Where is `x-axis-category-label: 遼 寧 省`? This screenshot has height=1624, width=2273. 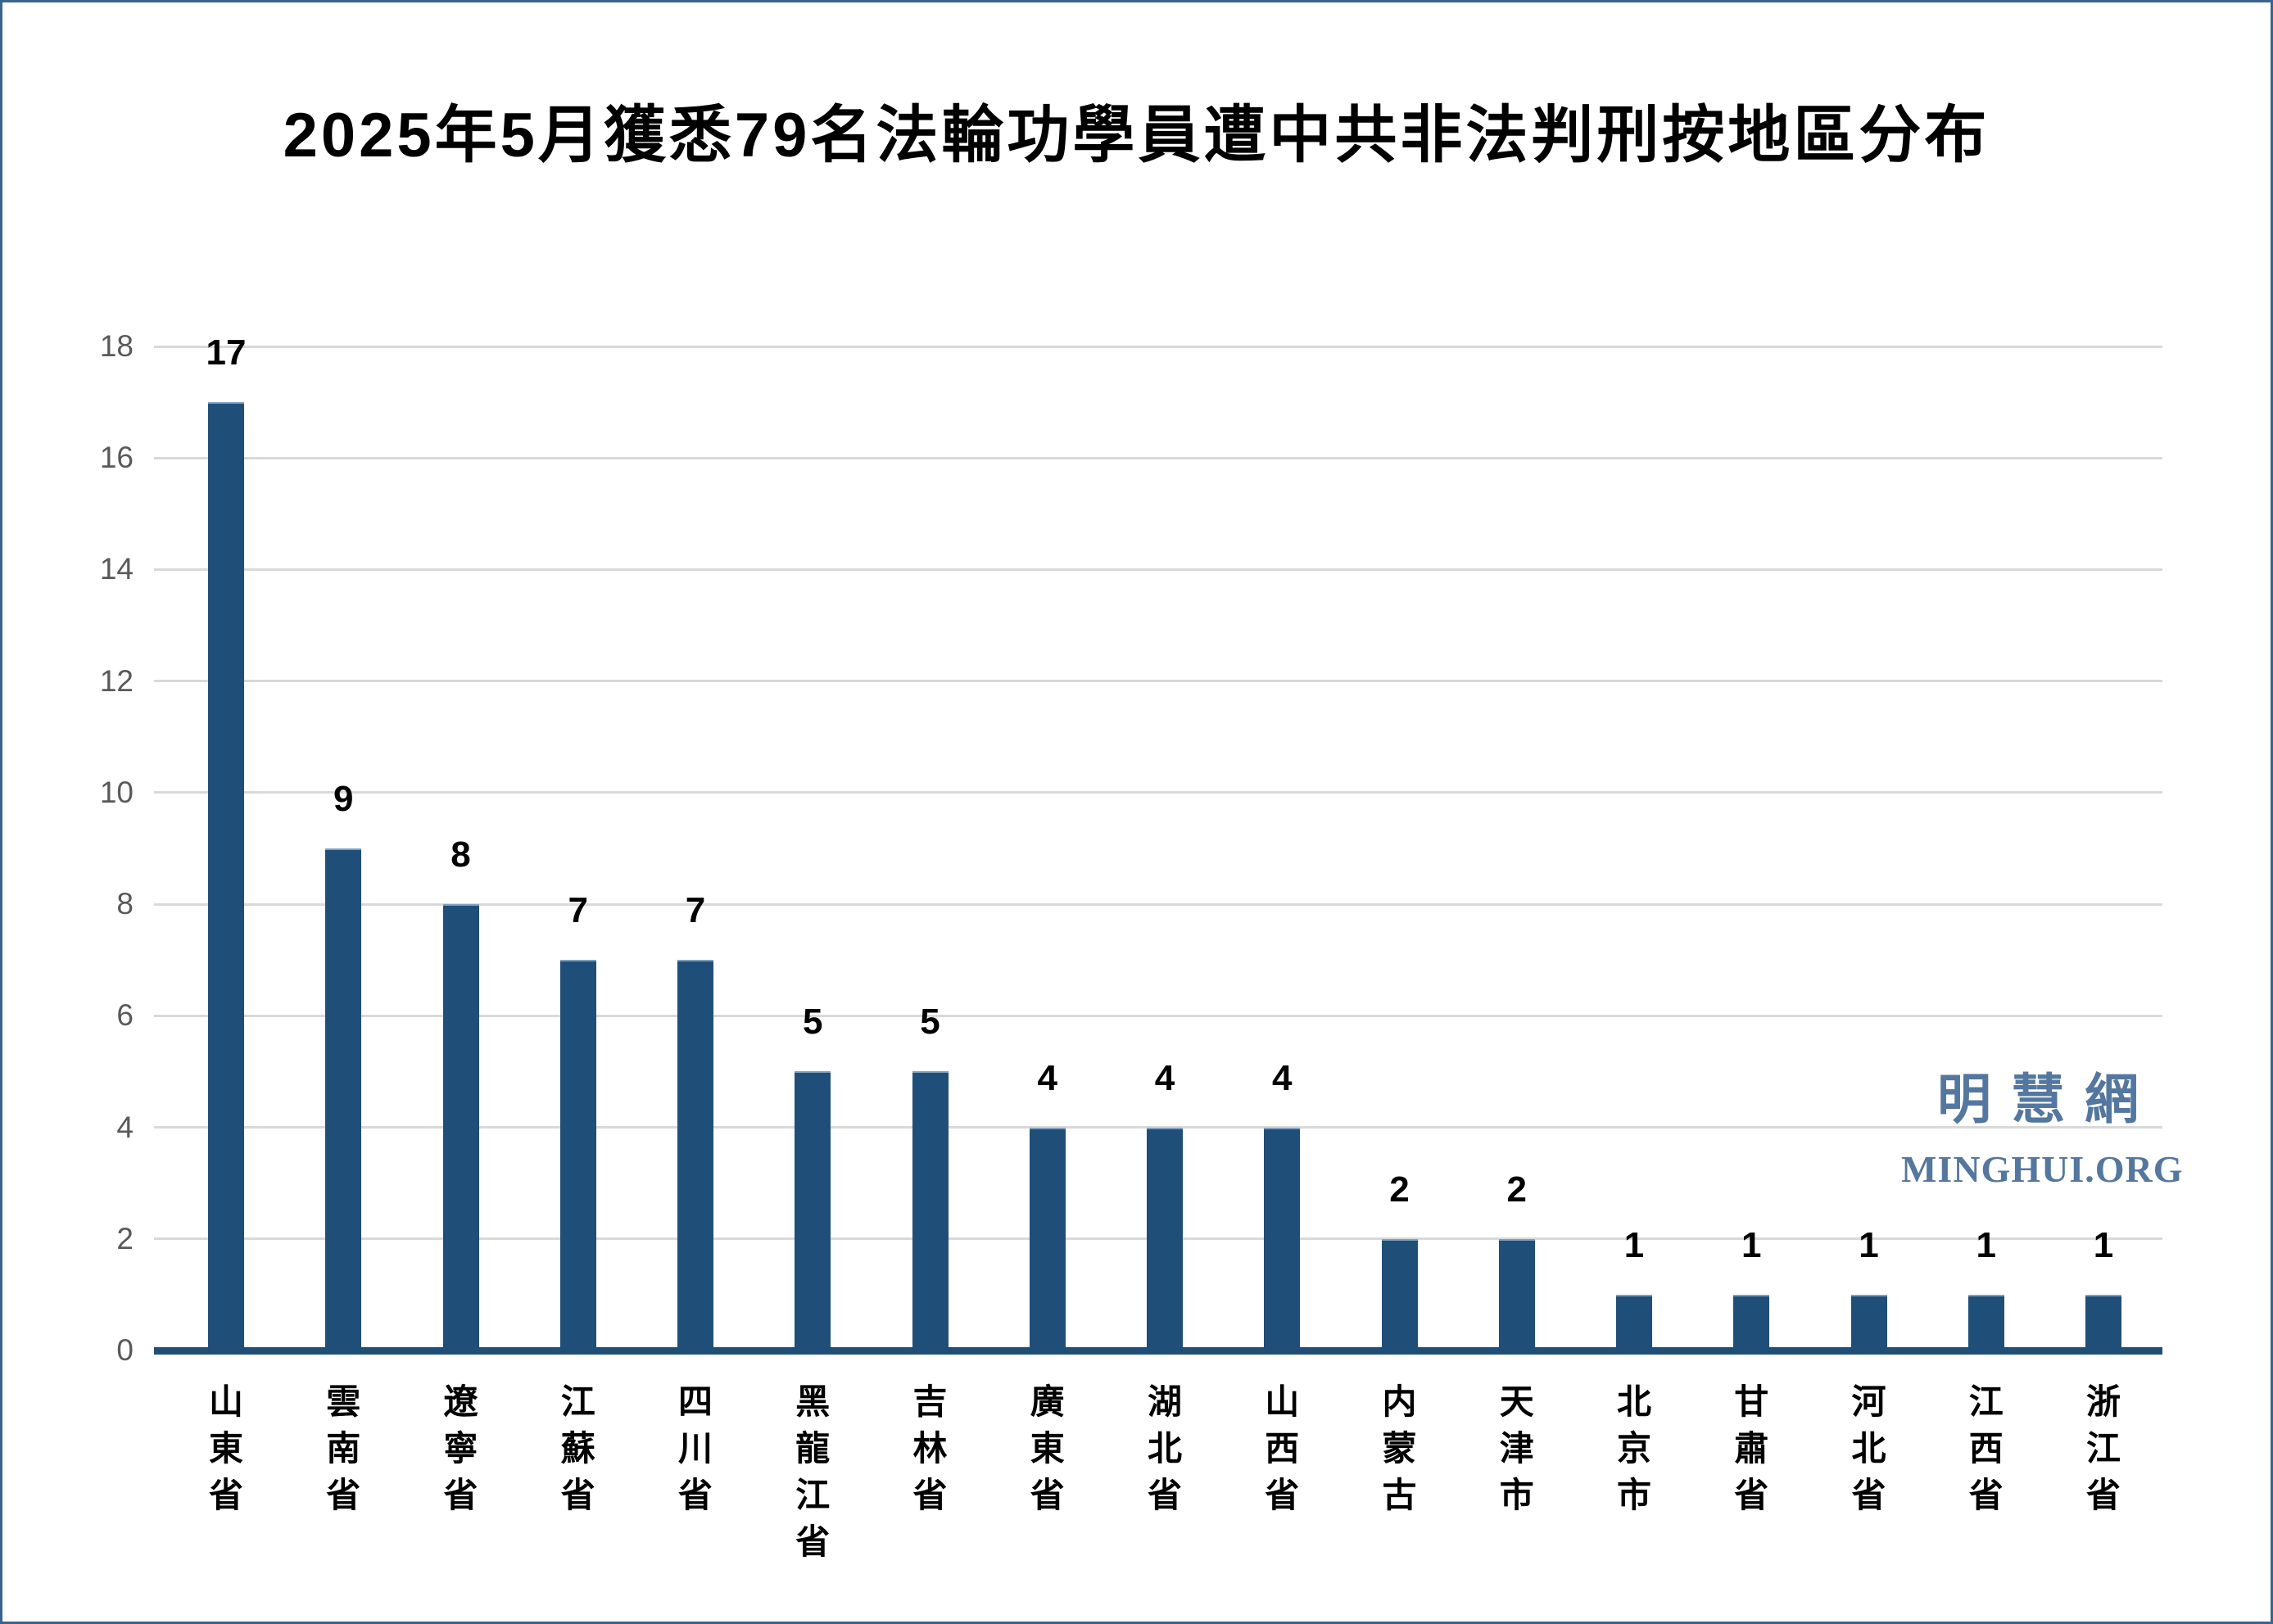
x-axis-category-label: 遼 寧 省 is located at coordinates (460, 1448).